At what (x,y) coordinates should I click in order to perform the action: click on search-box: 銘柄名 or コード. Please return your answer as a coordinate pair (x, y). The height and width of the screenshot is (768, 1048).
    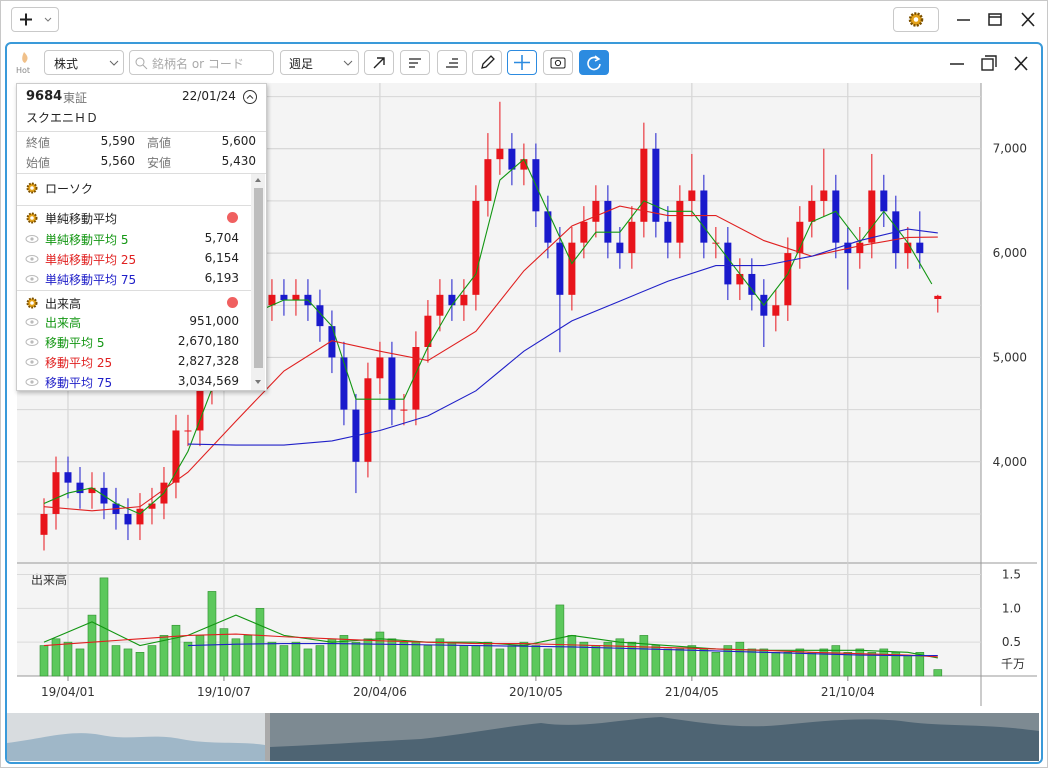
    Looking at the image, I should click on (201, 62).